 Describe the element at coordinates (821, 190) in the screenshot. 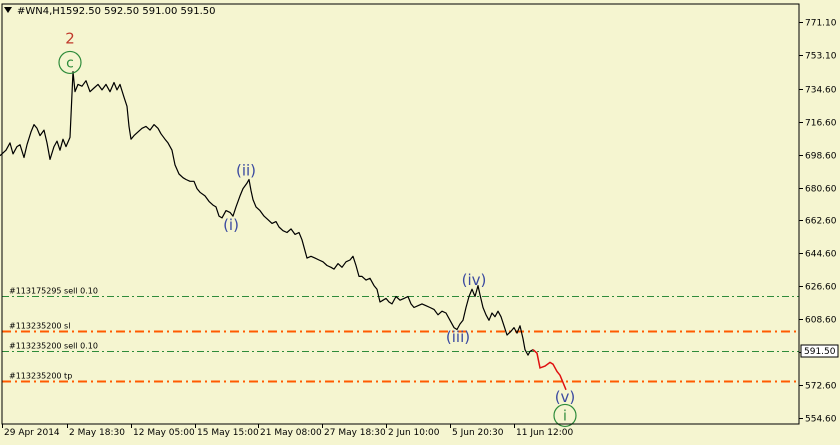

I see `y-tick-label: 680.60` at that location.